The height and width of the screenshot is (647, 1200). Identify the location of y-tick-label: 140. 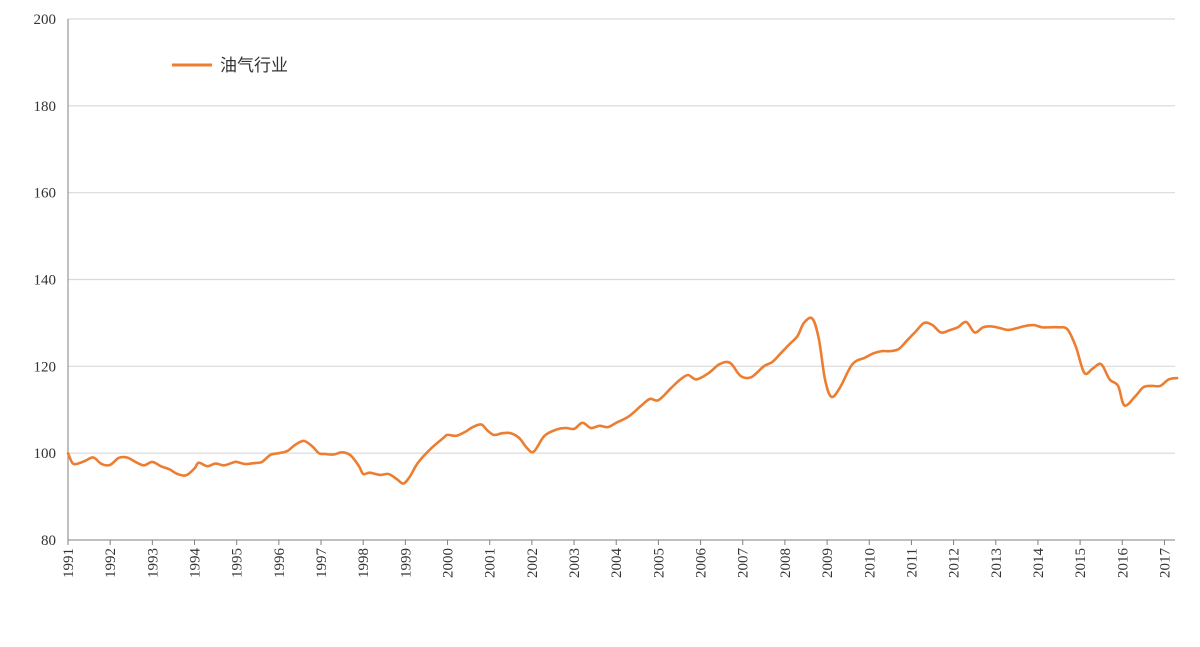
(45, 281).